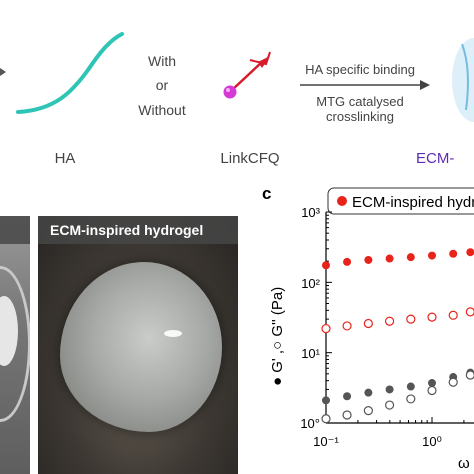 Image resolution: width=474 pixels, height=474 pixels. What do you see at coordinates (3, 72) in the screenshot?
I see `left-edge-arrow` at bounding box center [3, 72].